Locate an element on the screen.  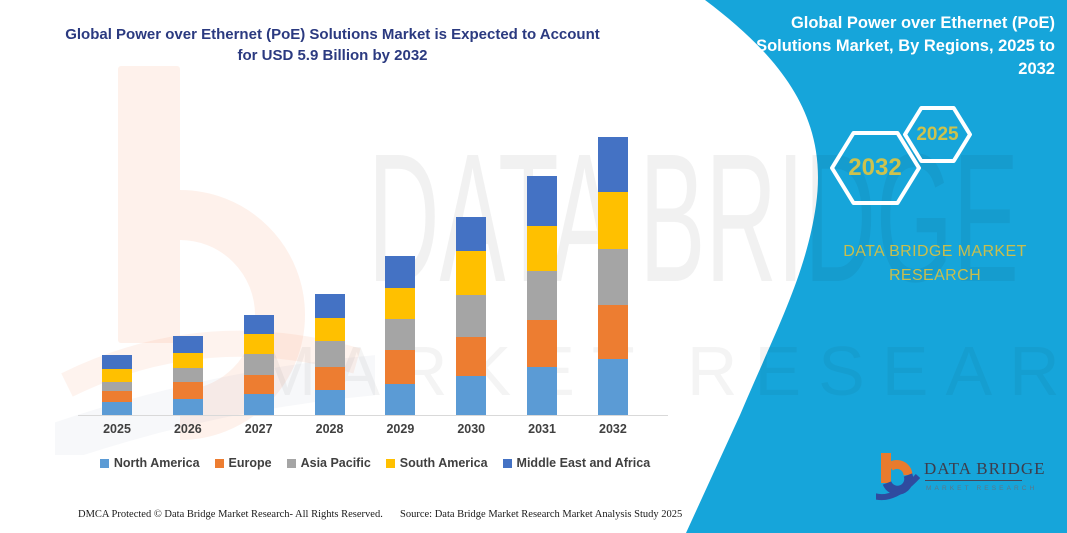
banner-title-line3: 2032 is located at coordinates (1036, 69).